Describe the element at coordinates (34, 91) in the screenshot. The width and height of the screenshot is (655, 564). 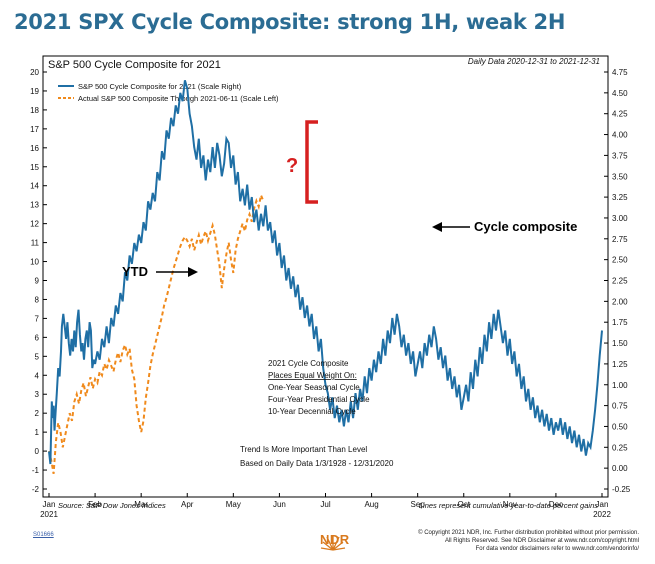
I see `left-tick-label: 19` at that location.